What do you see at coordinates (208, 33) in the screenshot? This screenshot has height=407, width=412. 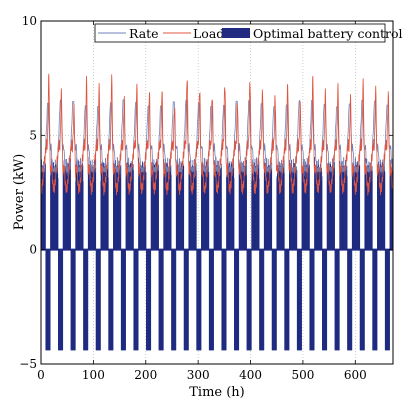 I see `legend-load-label: Load` at bounding box center [208, 33].